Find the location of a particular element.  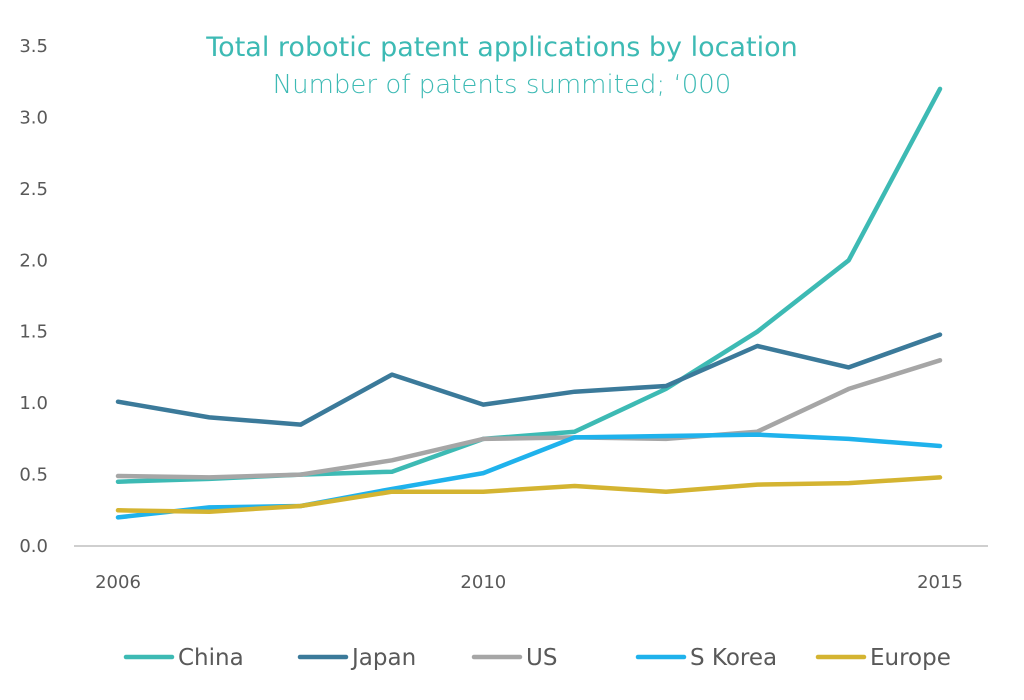

legend-label-japan: Japan is located at coordinates (383, 658).